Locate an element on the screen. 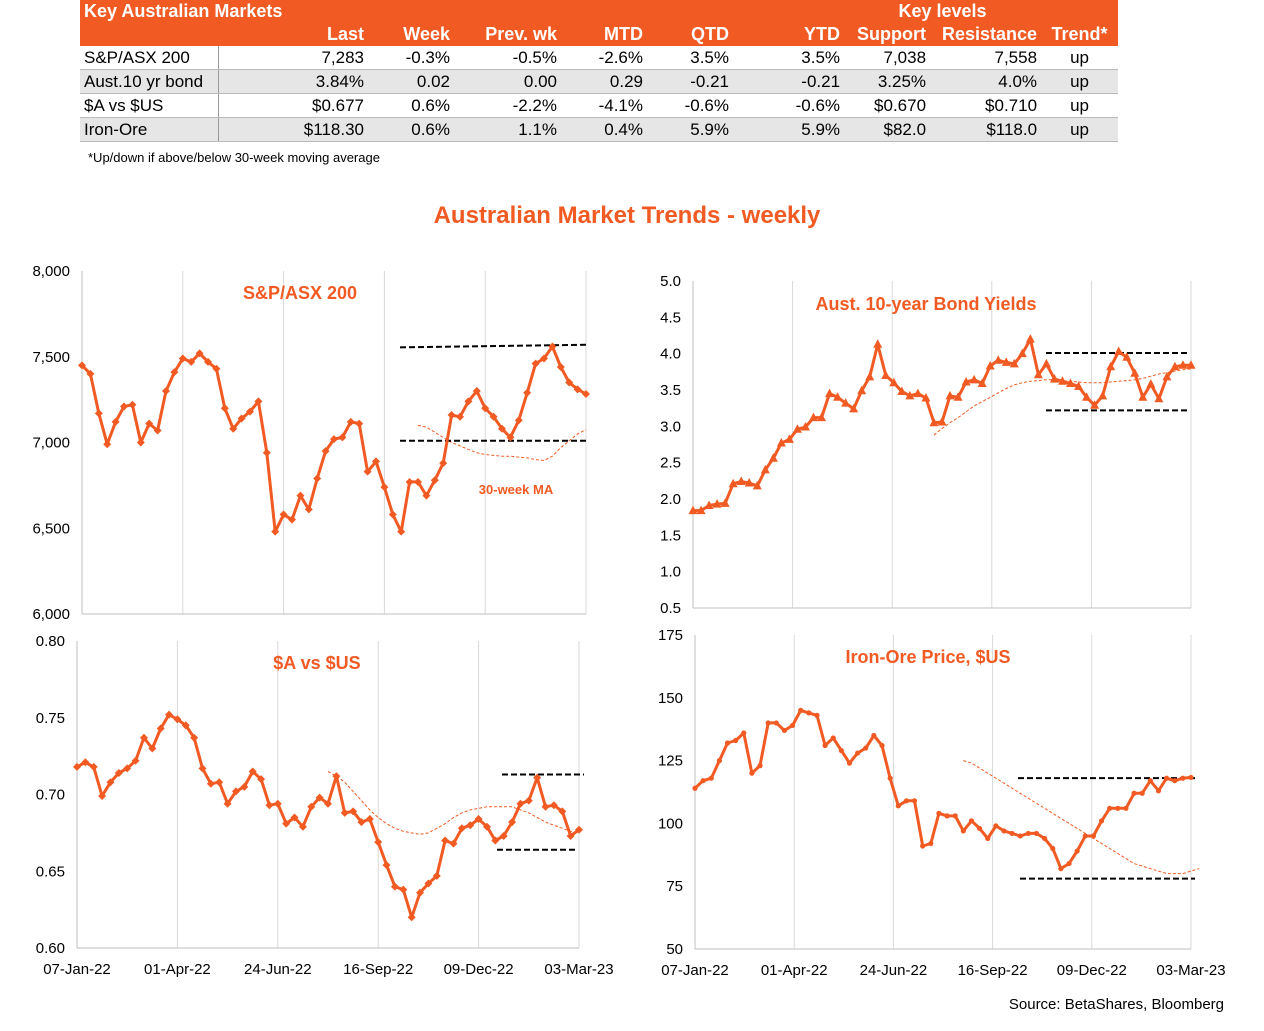 Image resolution: width=1264 pixels, height=1031 pixels. x-tick-label: 07-Jan-22 is located at coordinates (77, 969).